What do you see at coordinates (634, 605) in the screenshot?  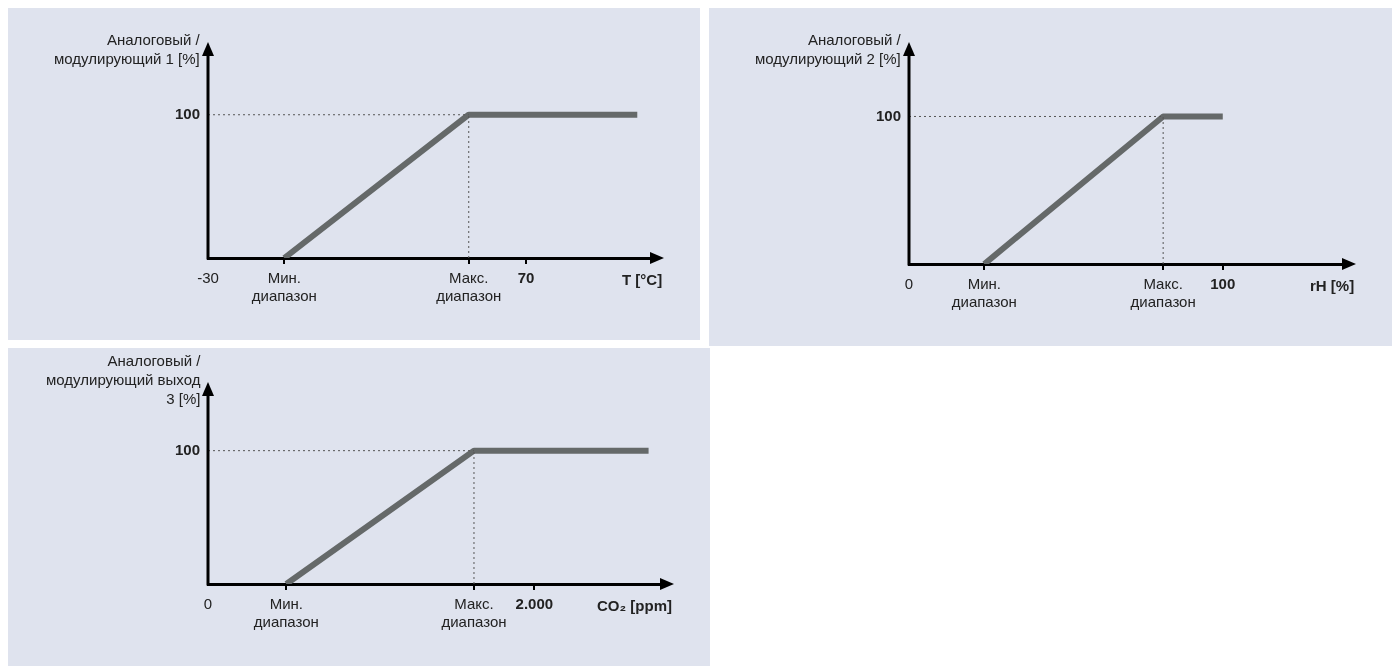 I see `x-axis-title: CO₂ [ppm]` at bounding box center [634, 605].